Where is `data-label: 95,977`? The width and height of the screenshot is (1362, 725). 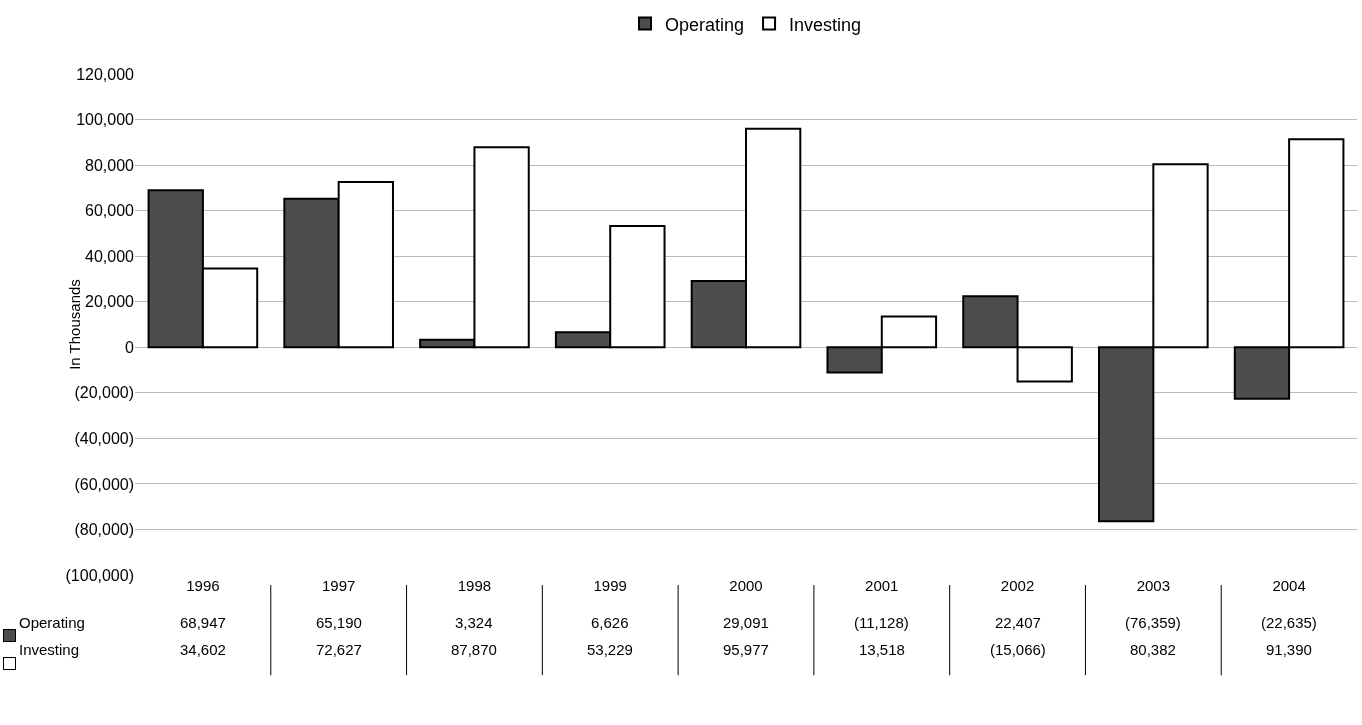
data-label: 95,977 is located at coordinates (746, 649).